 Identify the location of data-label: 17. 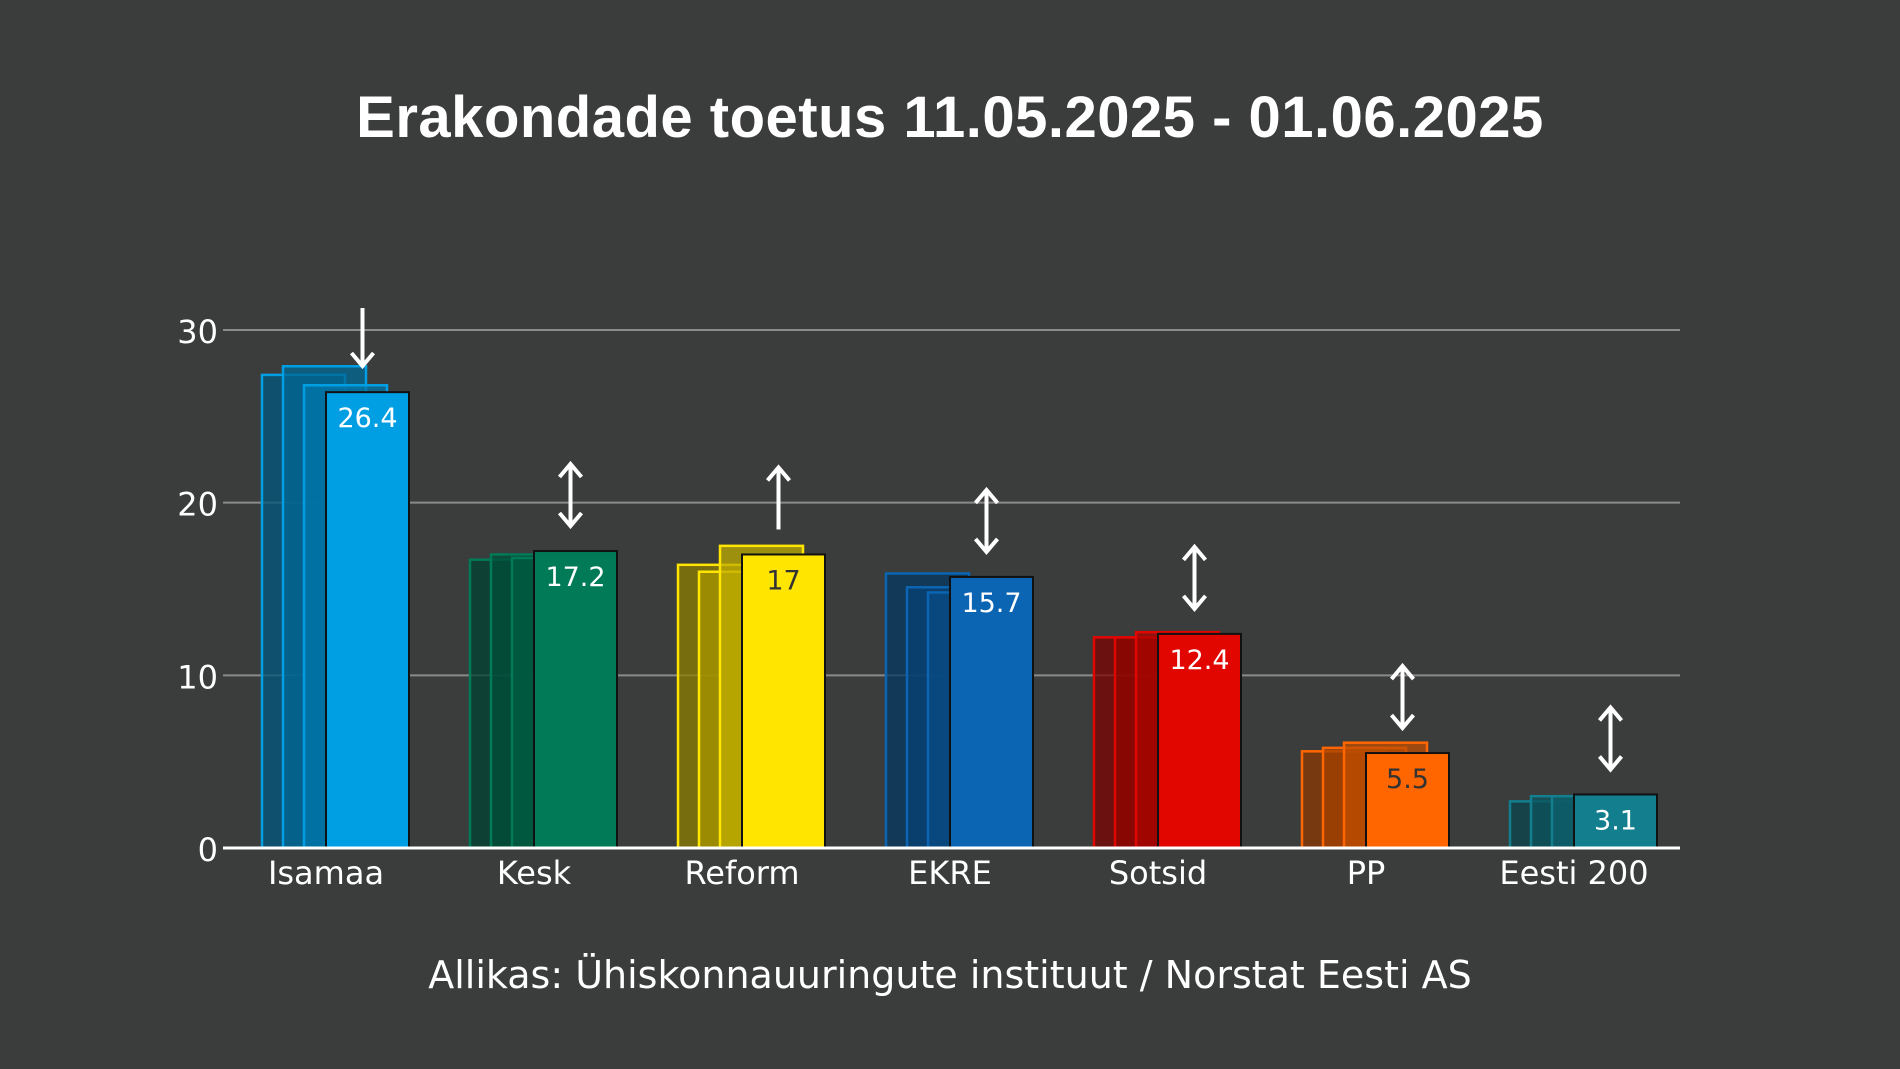
(783, 580).